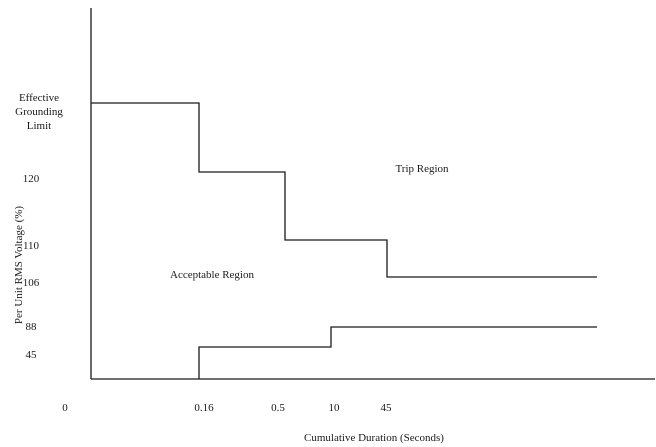  What do you see at coordinates (32, 355) in the screenshot?
I see `y-tick-label: 45` at bounding box center [32, 355].